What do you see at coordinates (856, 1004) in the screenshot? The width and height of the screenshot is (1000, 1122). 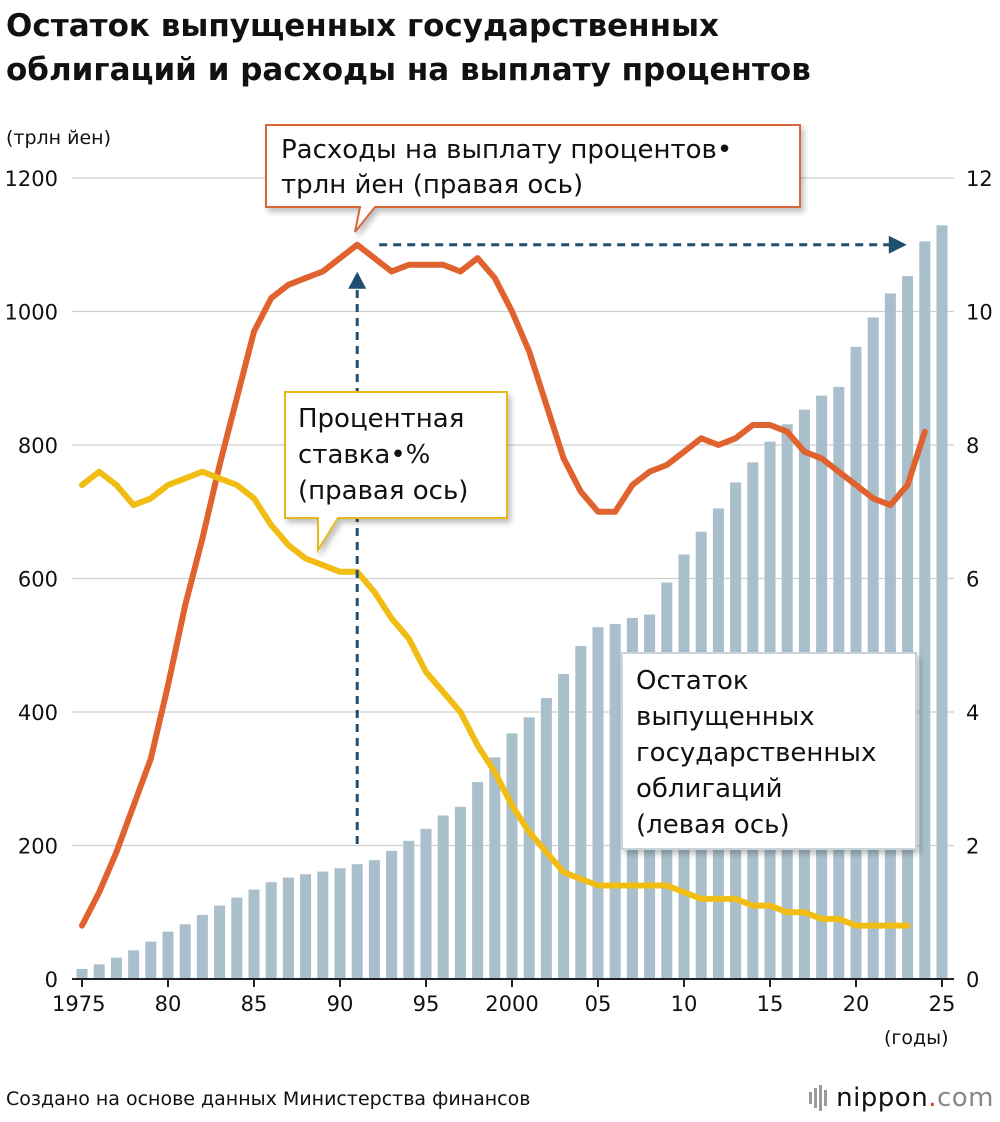 I see `x-axis-tick-label: 20` at bounding box center [856, 1004].